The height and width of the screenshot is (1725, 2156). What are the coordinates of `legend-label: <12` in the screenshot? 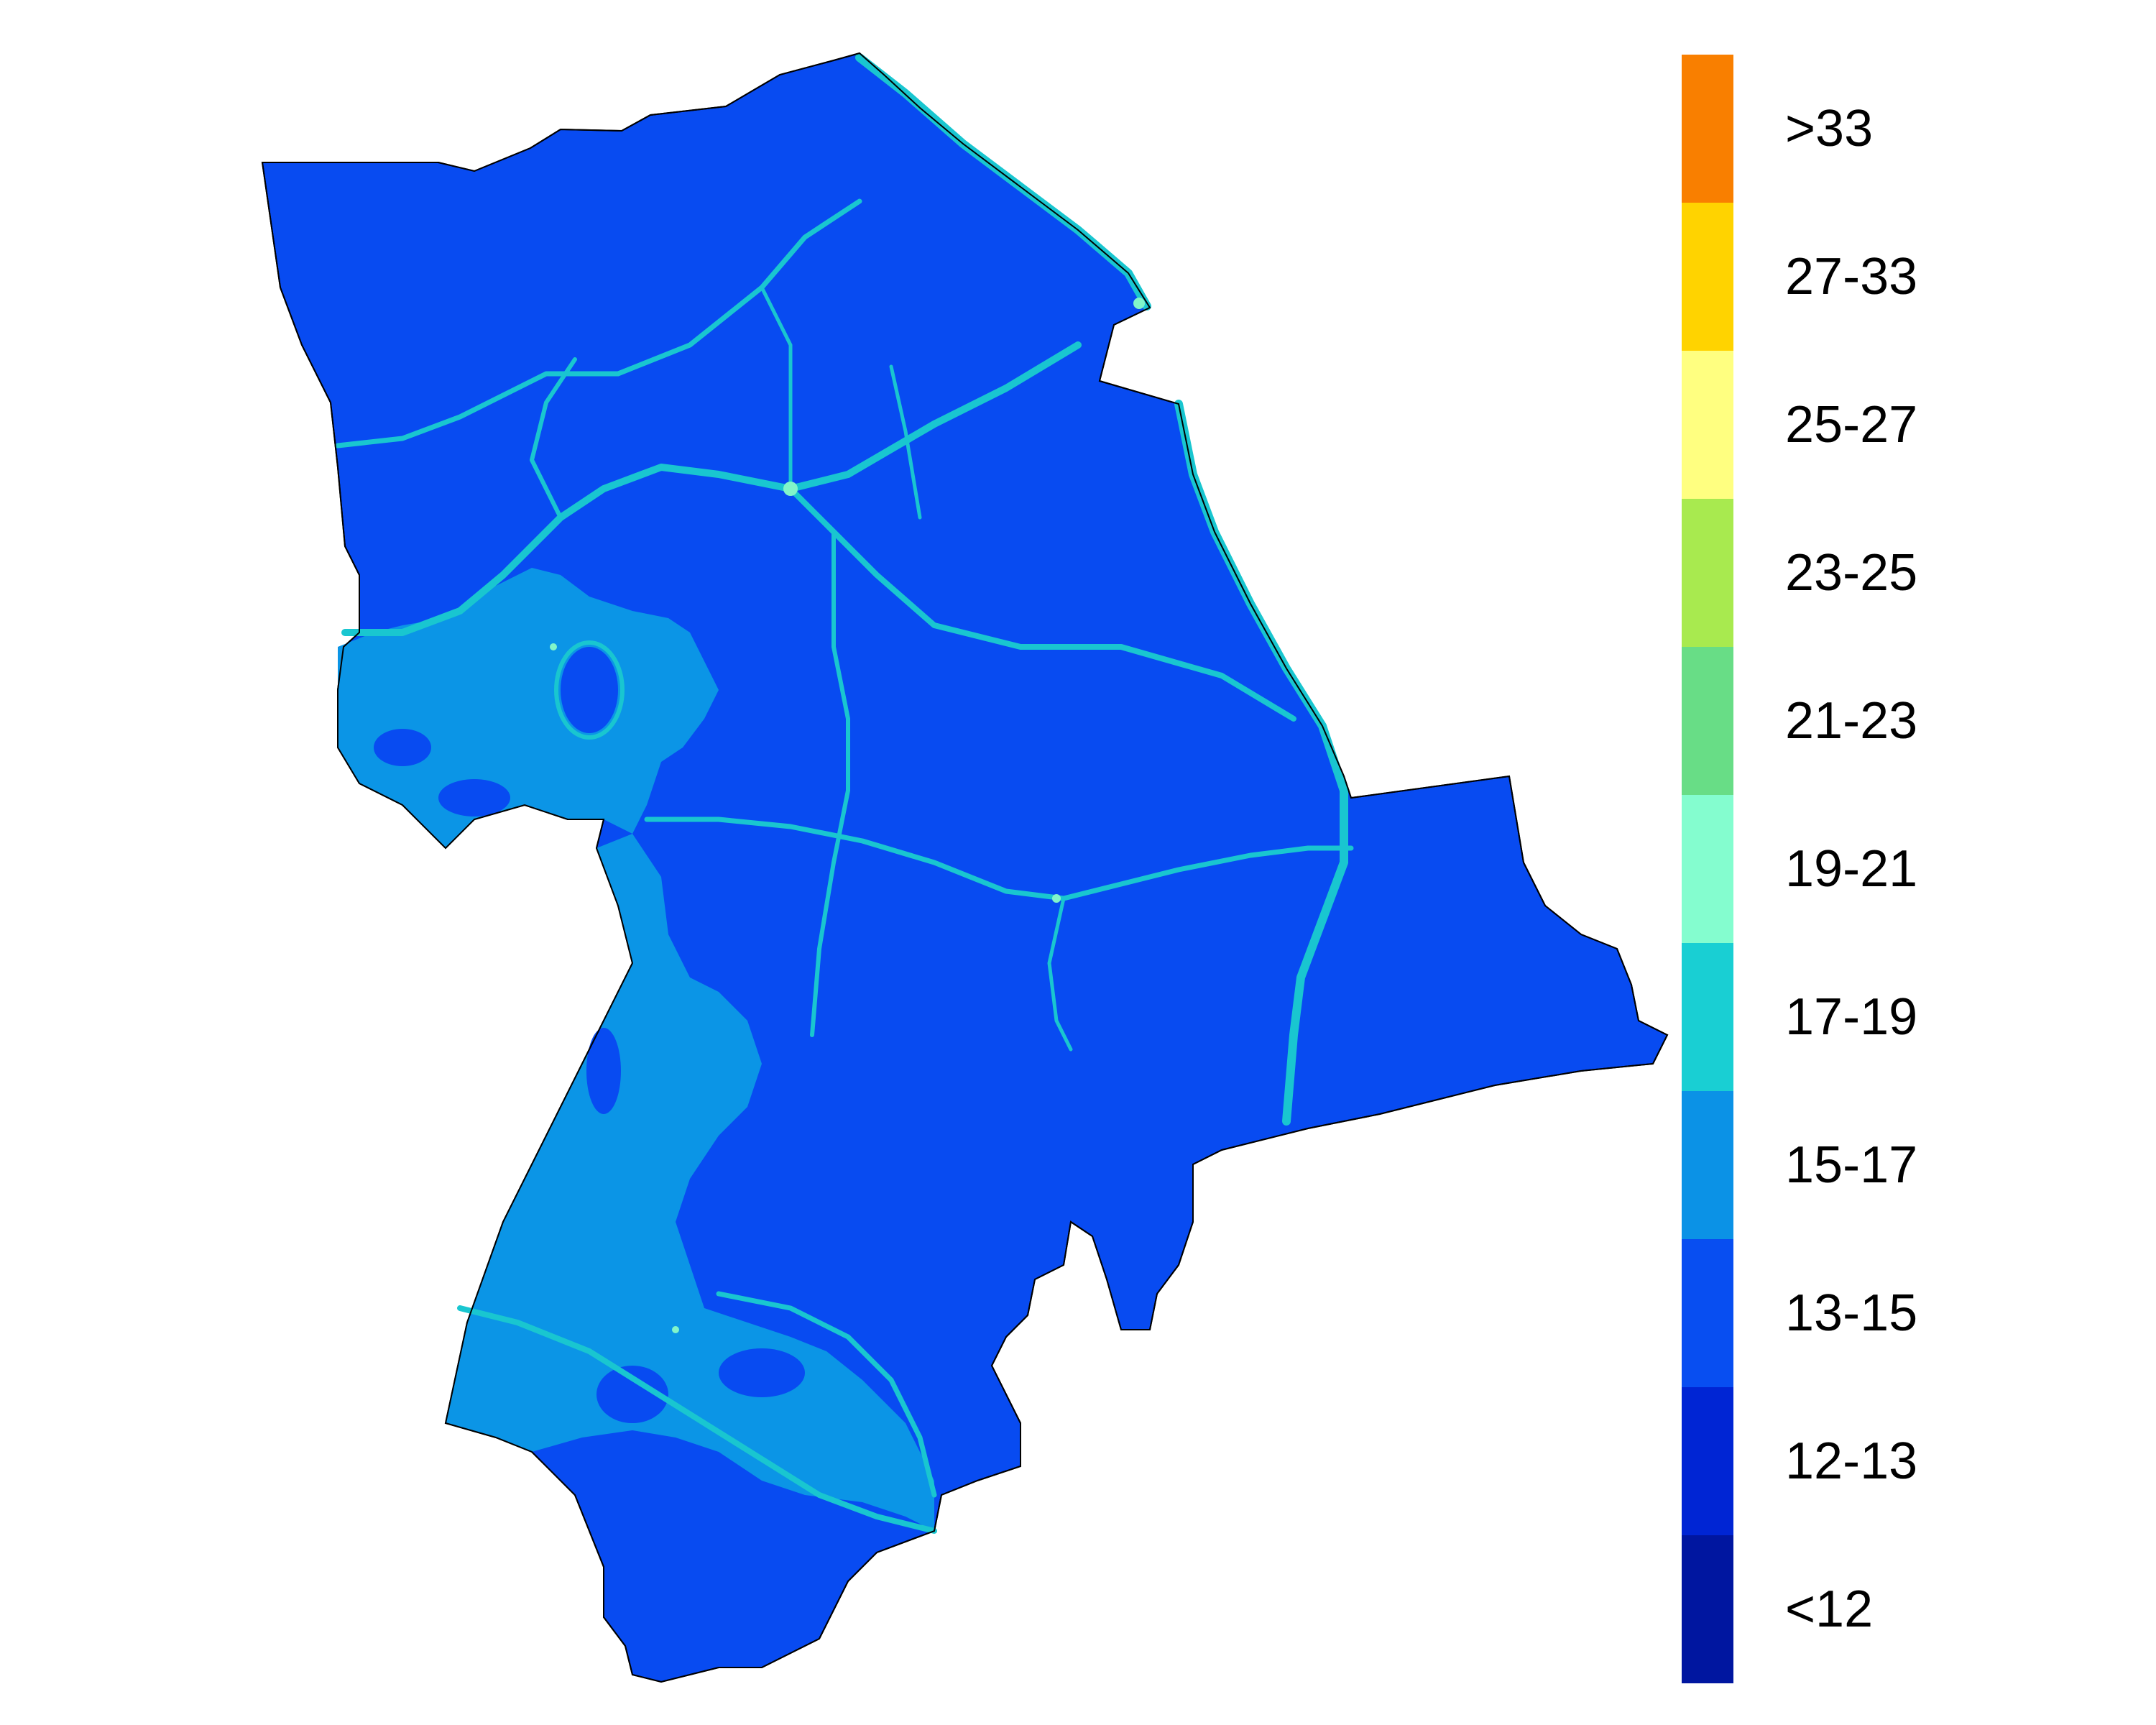 It's located at (1830, 1609).